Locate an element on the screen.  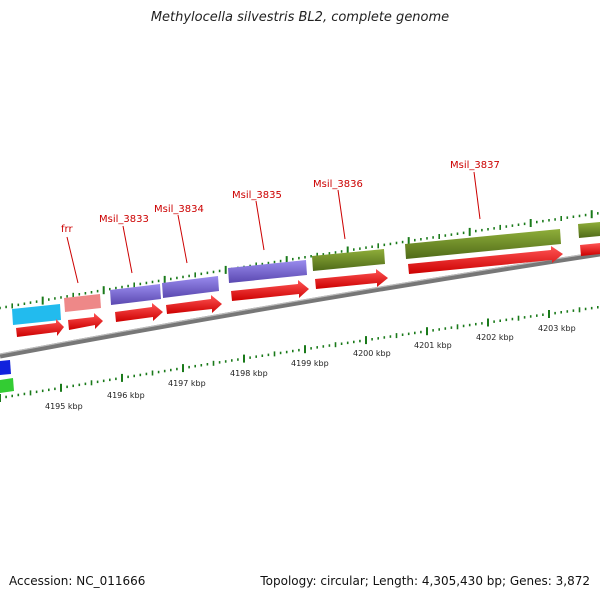
feature-cyan is located at coordinates (36, 314).